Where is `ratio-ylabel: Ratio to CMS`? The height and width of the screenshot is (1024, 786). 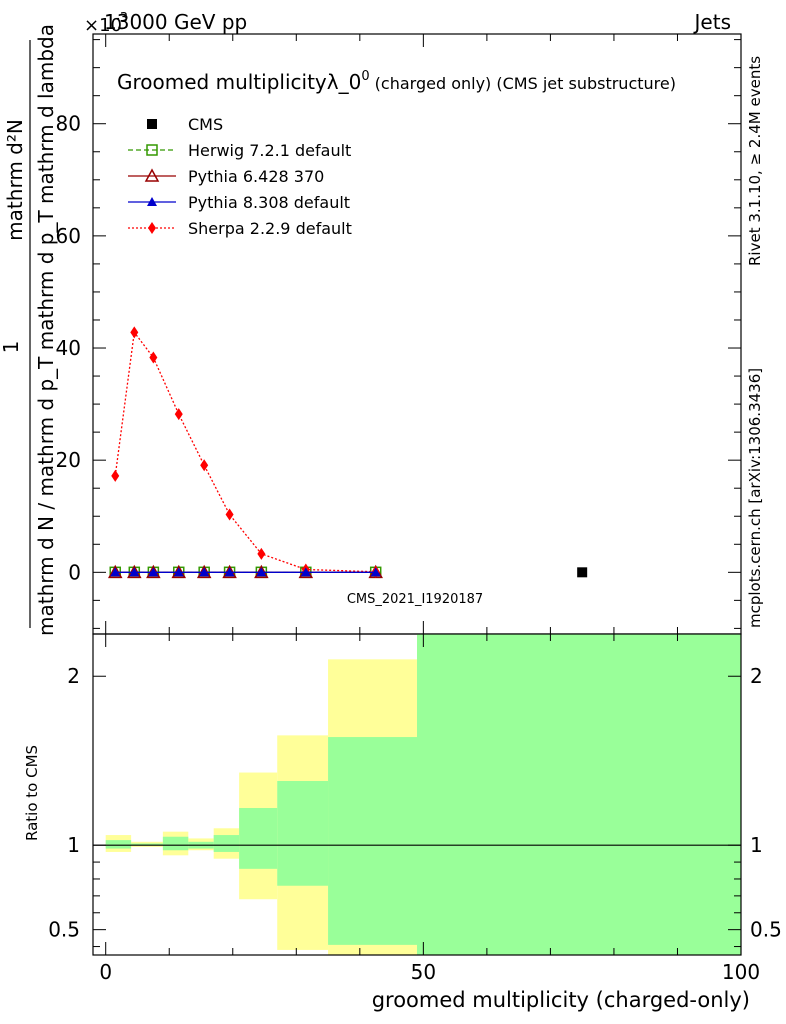
ratio-ylabel: Ratio to CMS is located at coordinates (32, 793).